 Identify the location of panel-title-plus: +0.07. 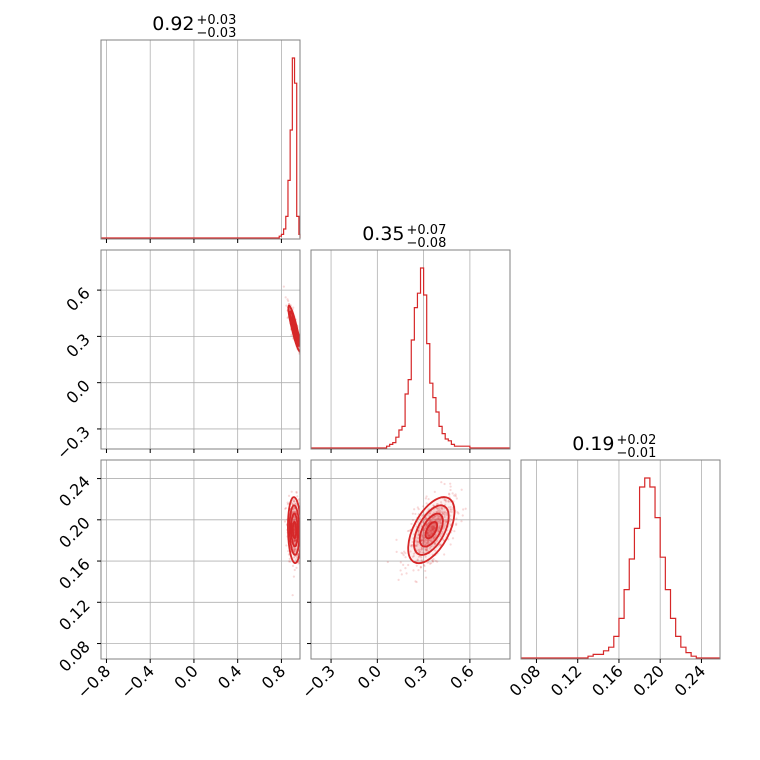
(427, 230).